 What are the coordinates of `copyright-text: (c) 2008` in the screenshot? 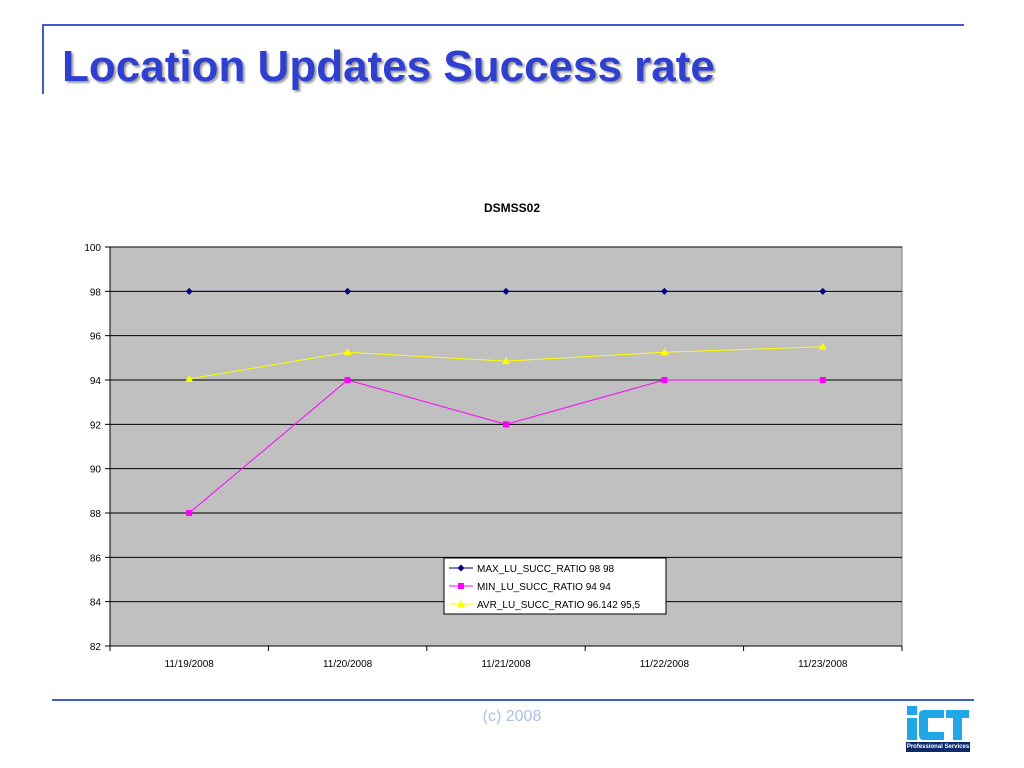 It's located at (512, 716).